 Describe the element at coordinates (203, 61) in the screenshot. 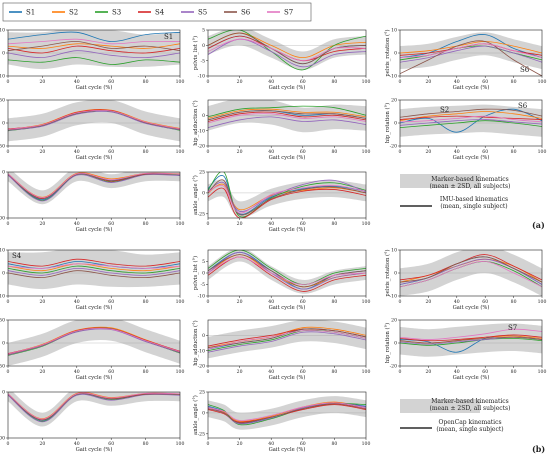

I see `y-tick-label: -5` at that location.